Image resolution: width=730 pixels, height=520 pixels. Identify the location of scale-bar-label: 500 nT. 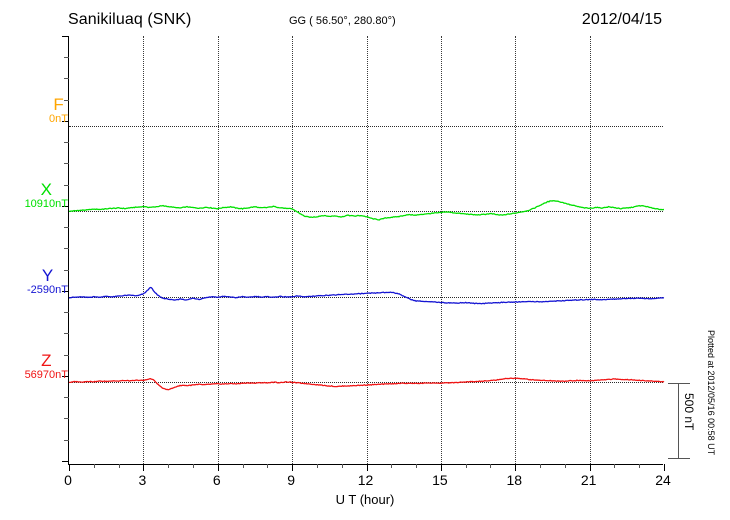
(689, 412).